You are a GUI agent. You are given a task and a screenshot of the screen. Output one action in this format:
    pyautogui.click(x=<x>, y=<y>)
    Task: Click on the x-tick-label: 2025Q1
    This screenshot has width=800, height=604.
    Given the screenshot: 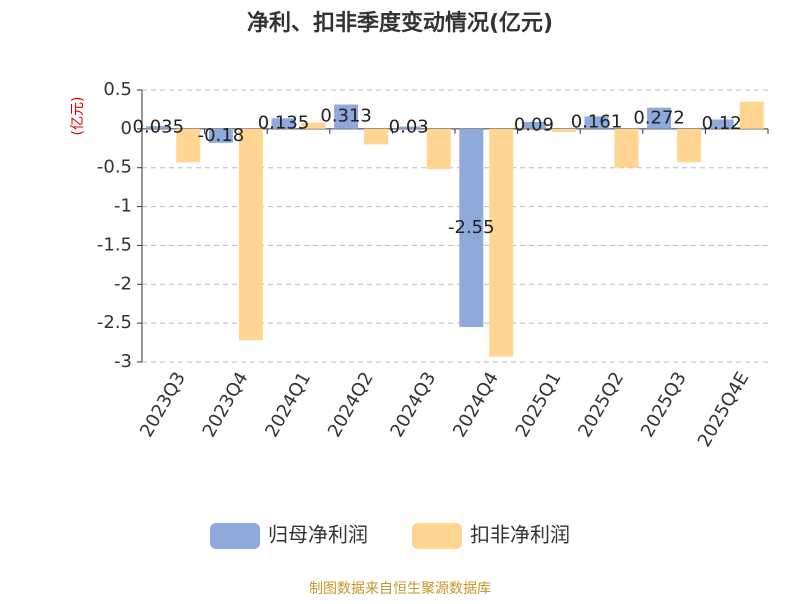 What is the action you would take?
    pyautogui.click(x=539, y=405)
    